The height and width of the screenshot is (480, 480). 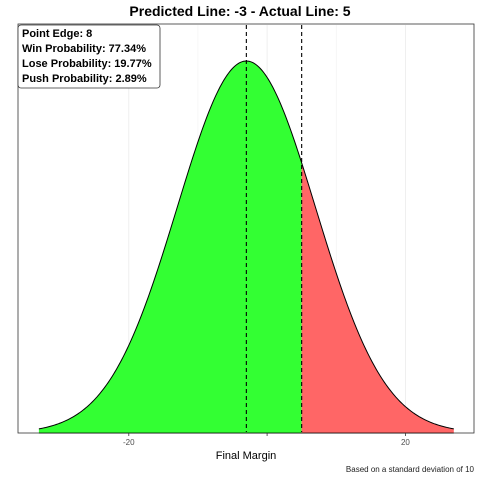 I want to click on x-axis-label: Final Margin, so click(x=246, y=456).